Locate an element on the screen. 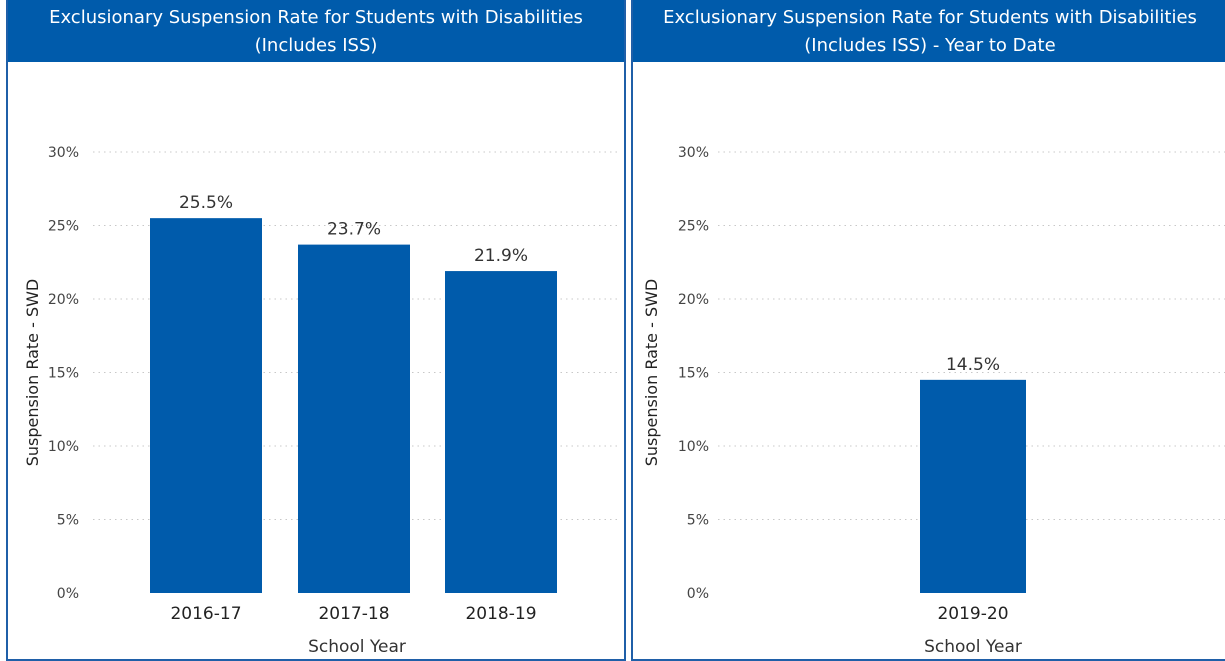 The width and height of the screenshot is (1225, 661). data-label: 21.9% is located at coordinates (501, 256).